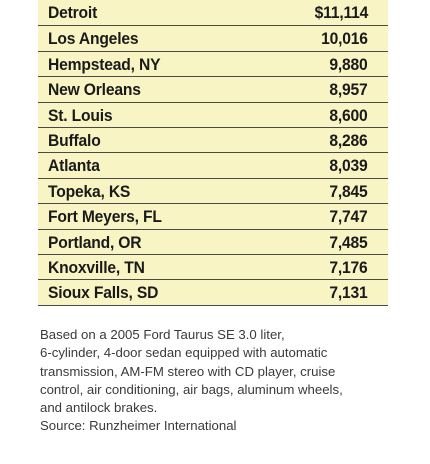 The image size is (430, 464). I want to click on city-name: Detroit, so click(73, 12).